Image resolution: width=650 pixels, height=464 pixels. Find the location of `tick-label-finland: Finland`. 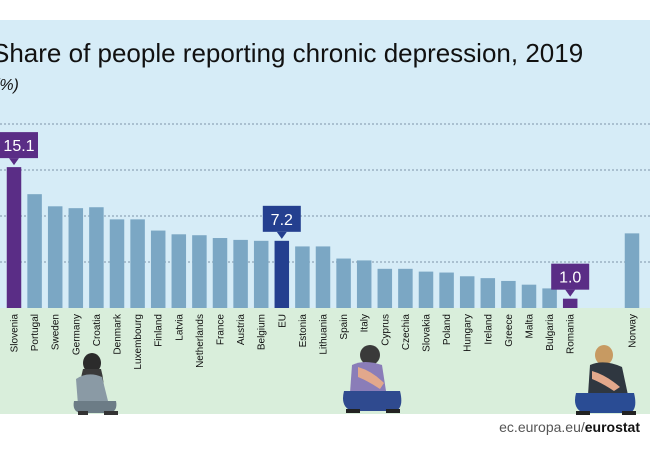

tick-label-finland: Finland is located at coordinates (159, 330).